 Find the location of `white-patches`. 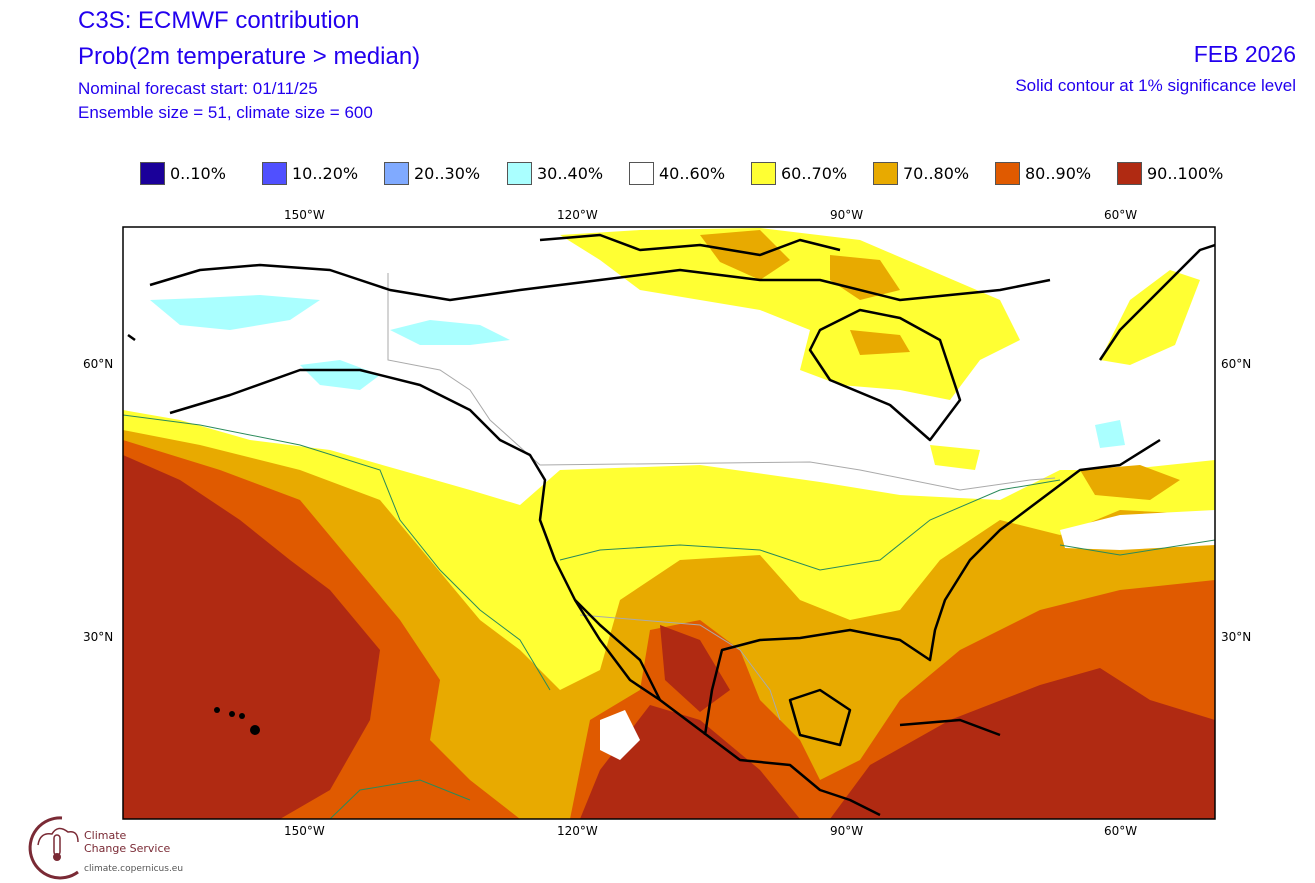

white-patches is located at coordinates (907, 635).